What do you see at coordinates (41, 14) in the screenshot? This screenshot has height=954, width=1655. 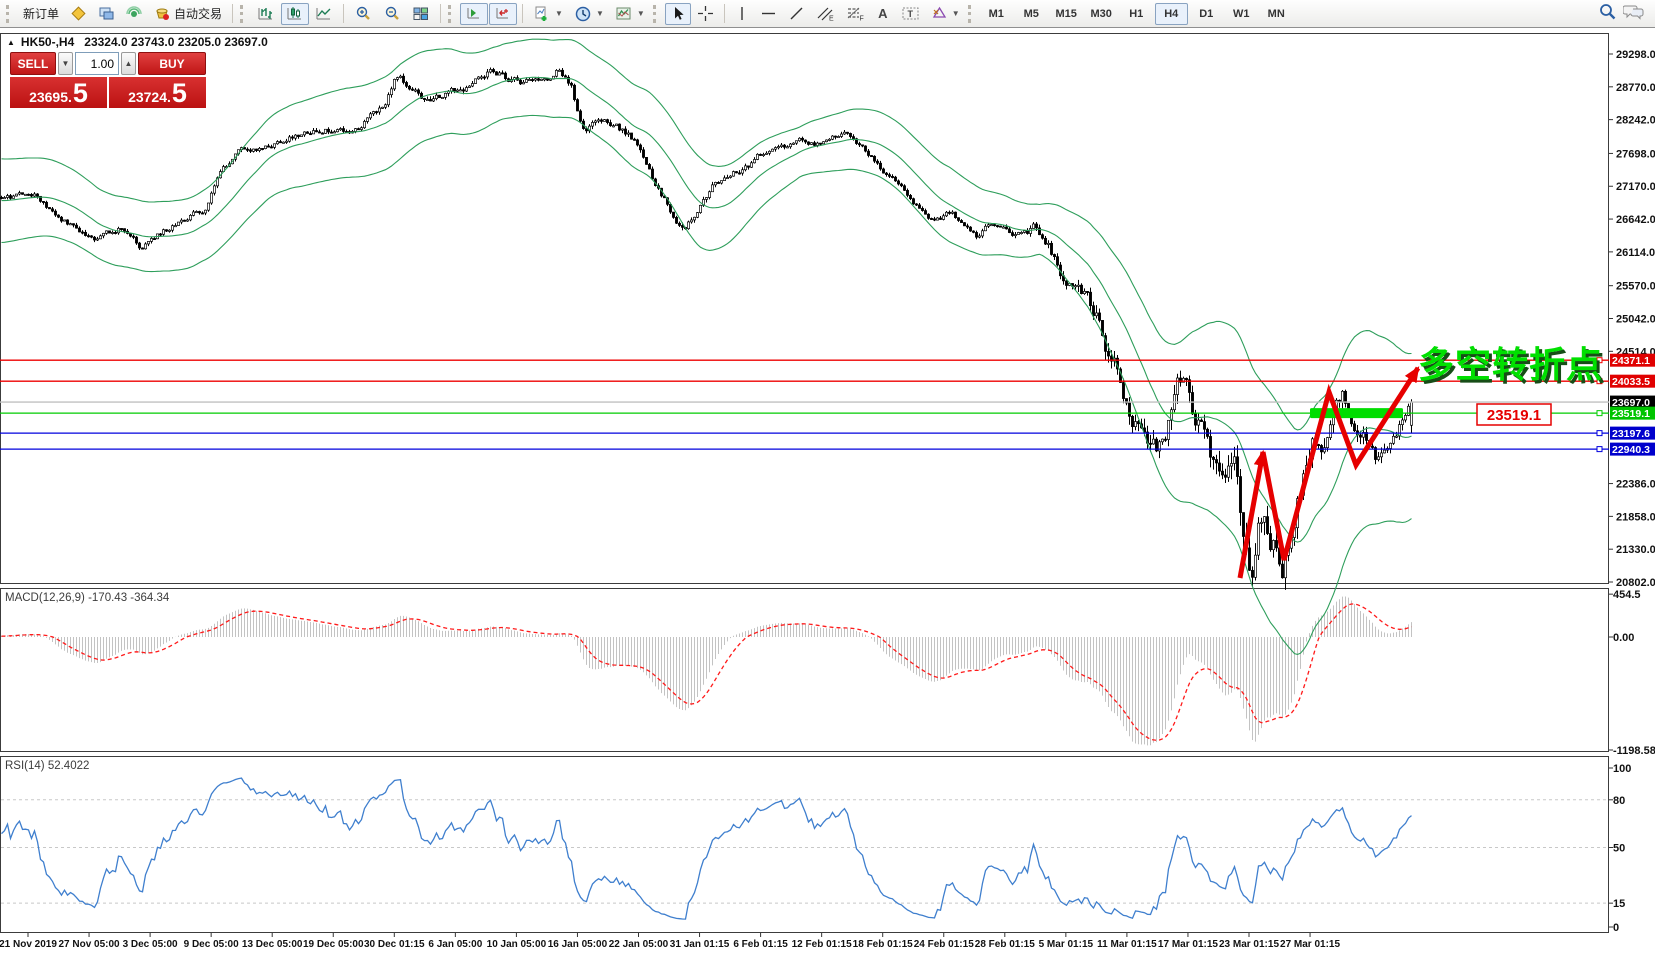 I see `new-order-button: 新订单` at bounding box center [41, 14].